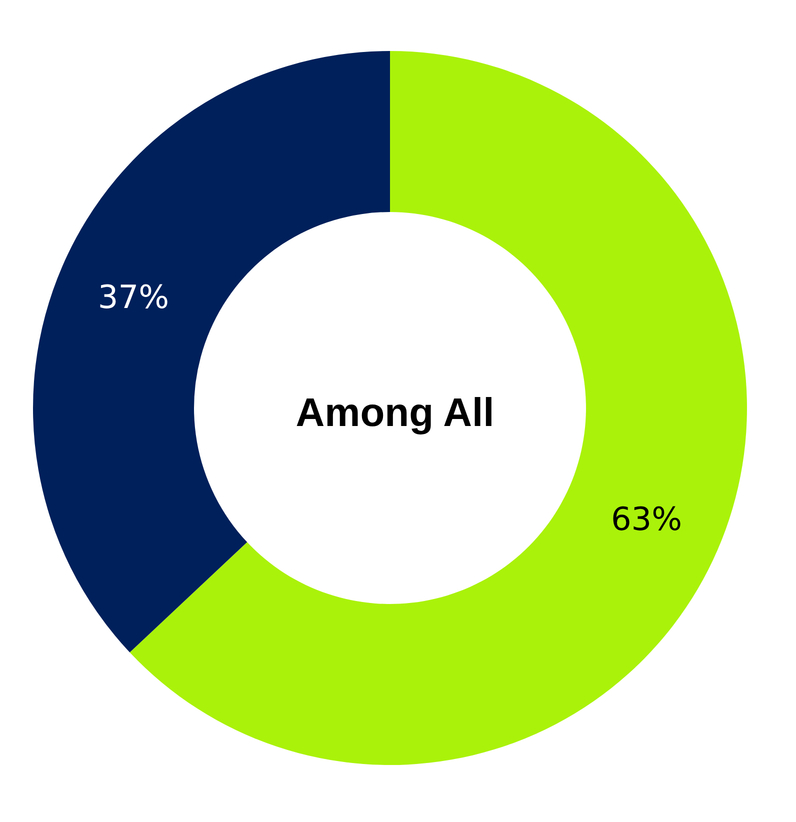  What do you see at coordinates (395, 413) in the screenshot?
I see `text: Among All` at bounding box center [395, 413].